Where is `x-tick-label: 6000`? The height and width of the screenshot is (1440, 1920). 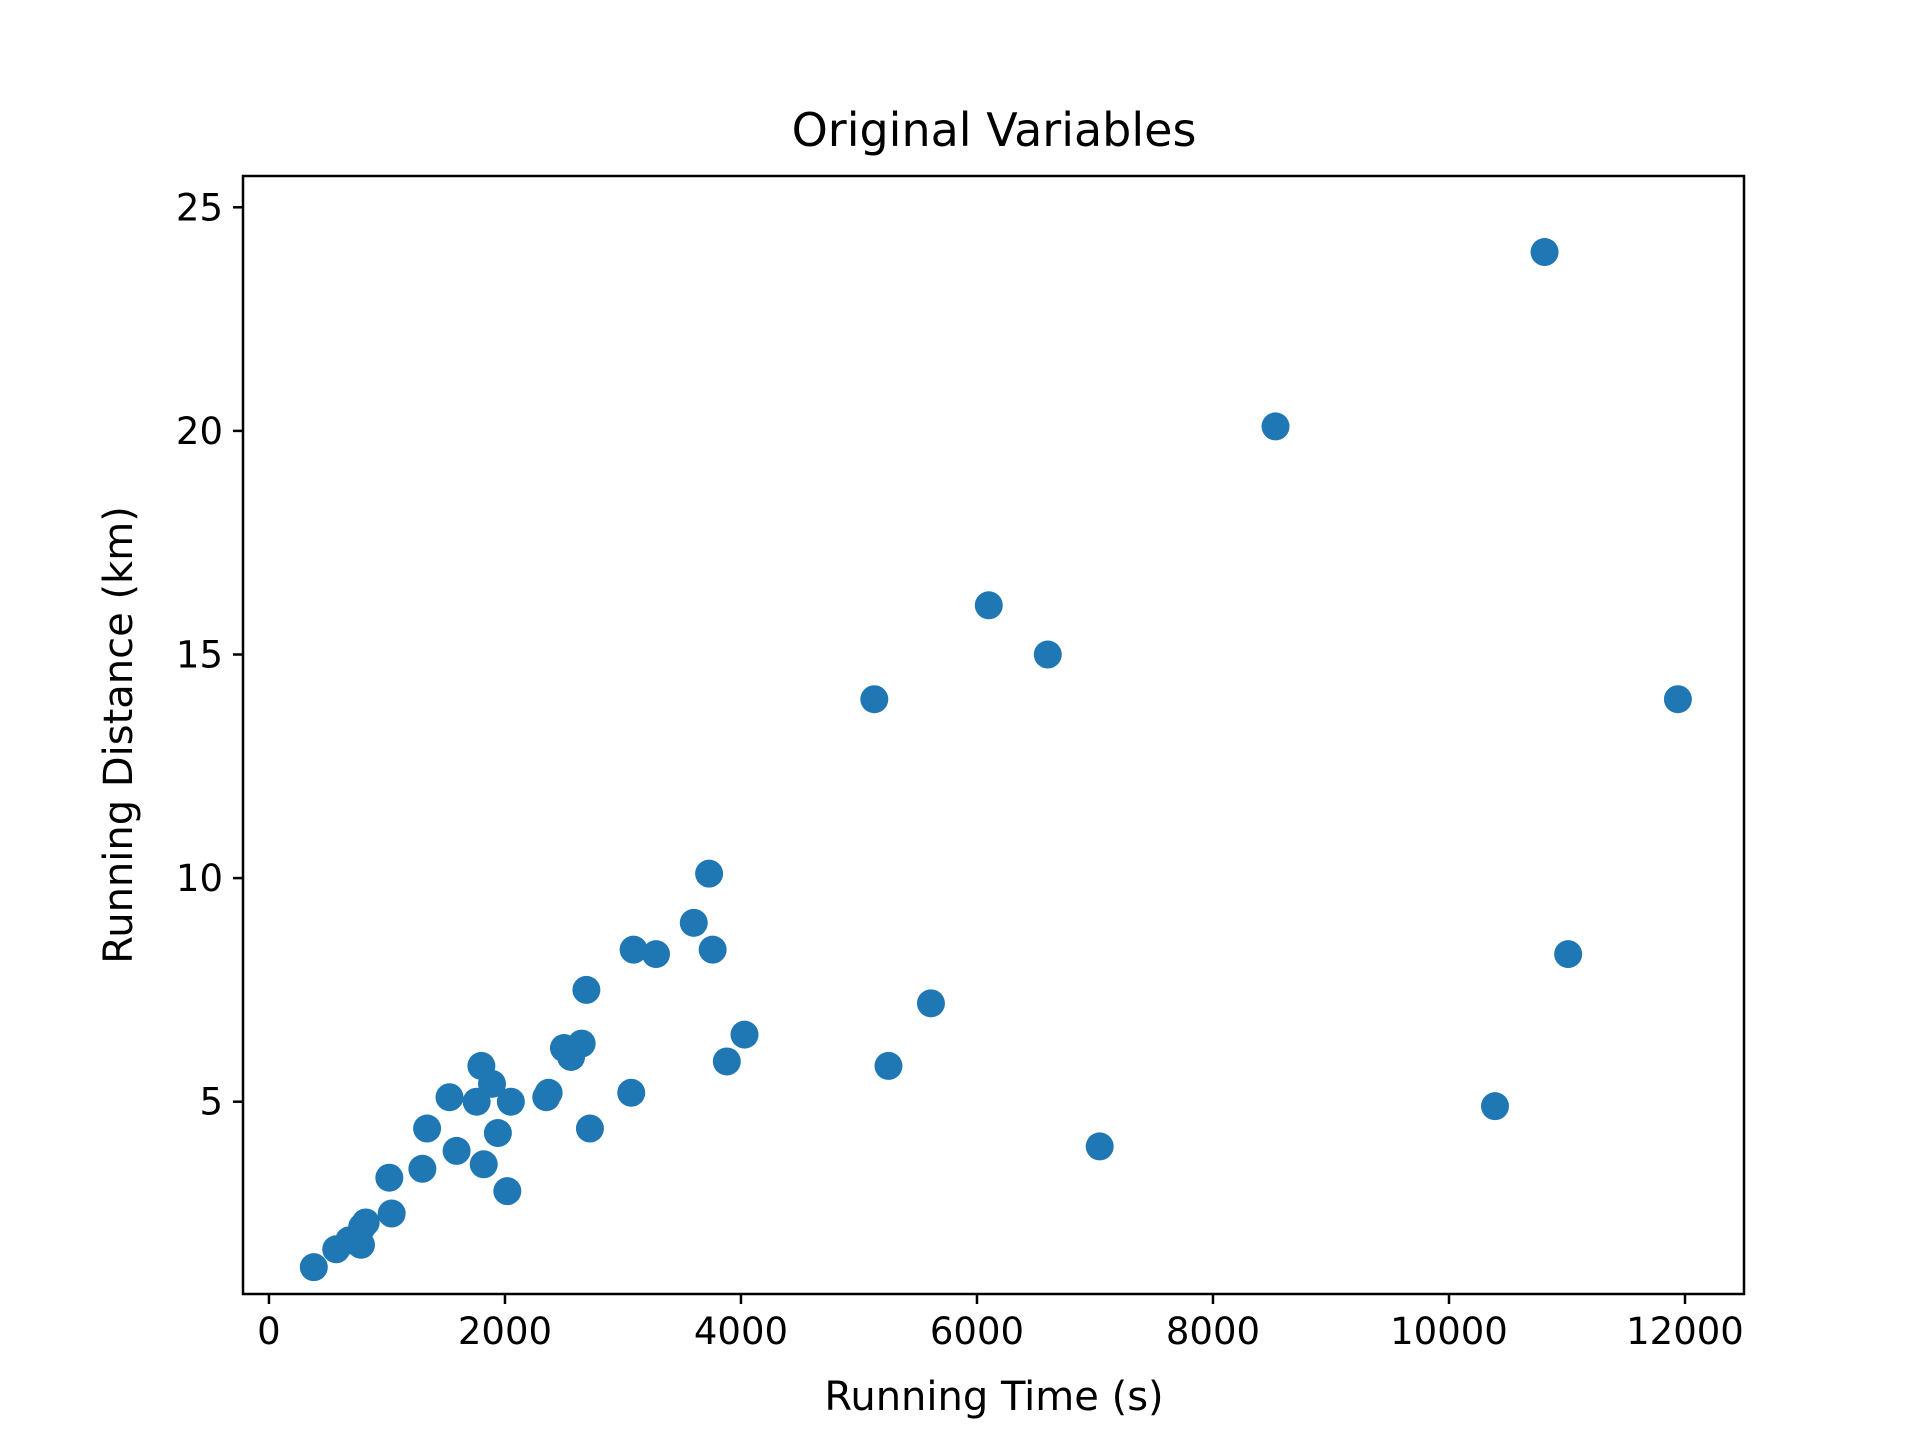
x-tick-label: 6000 is located at coordinates (977, 1331).